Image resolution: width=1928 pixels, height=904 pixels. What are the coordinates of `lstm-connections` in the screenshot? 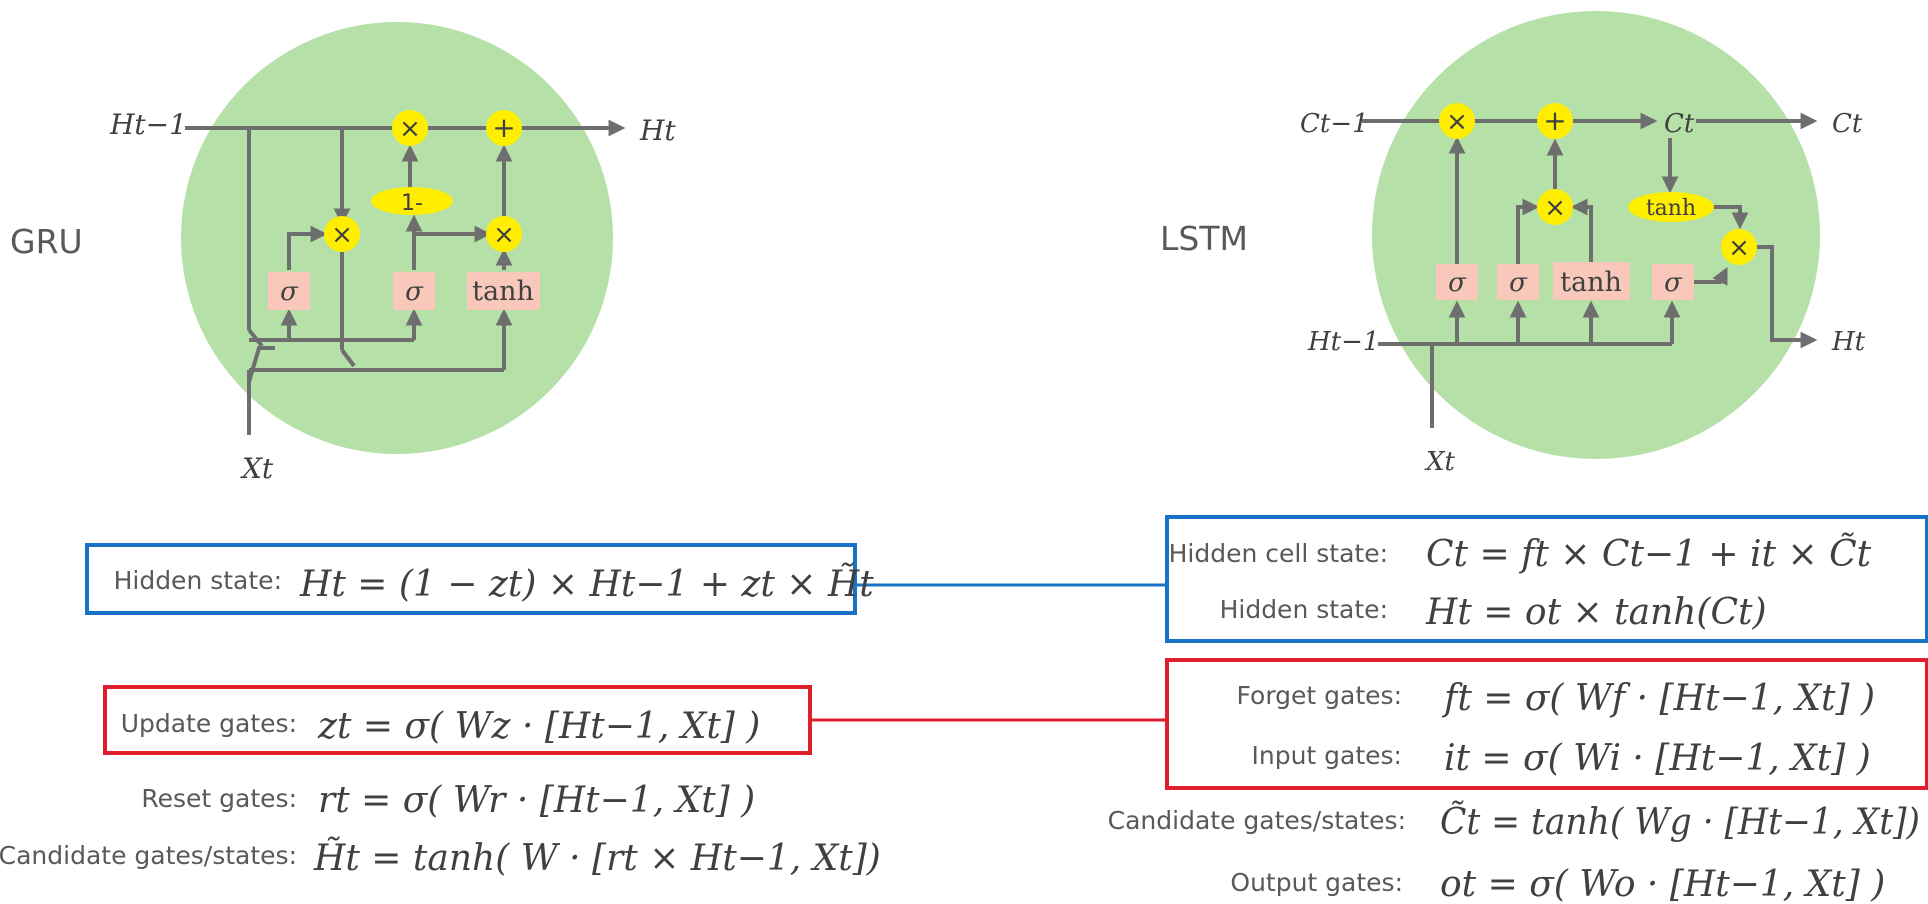 It's located at (1590, 270).